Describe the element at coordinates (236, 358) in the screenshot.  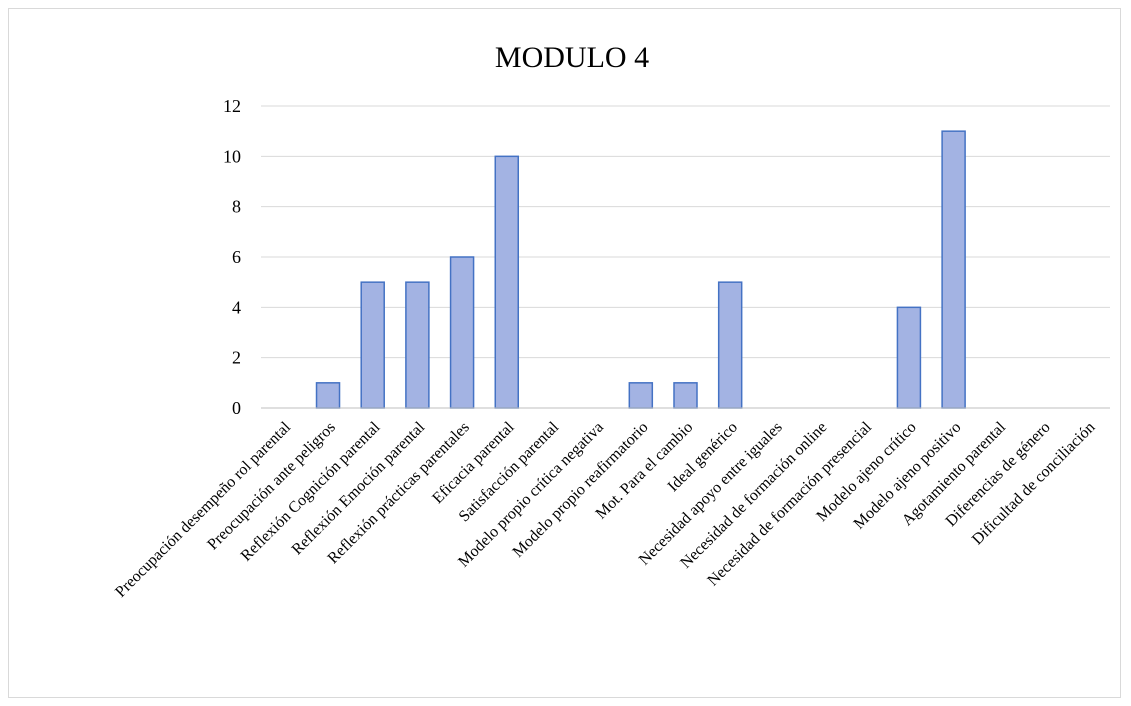
I see `y-tick-label: 2` at that location.